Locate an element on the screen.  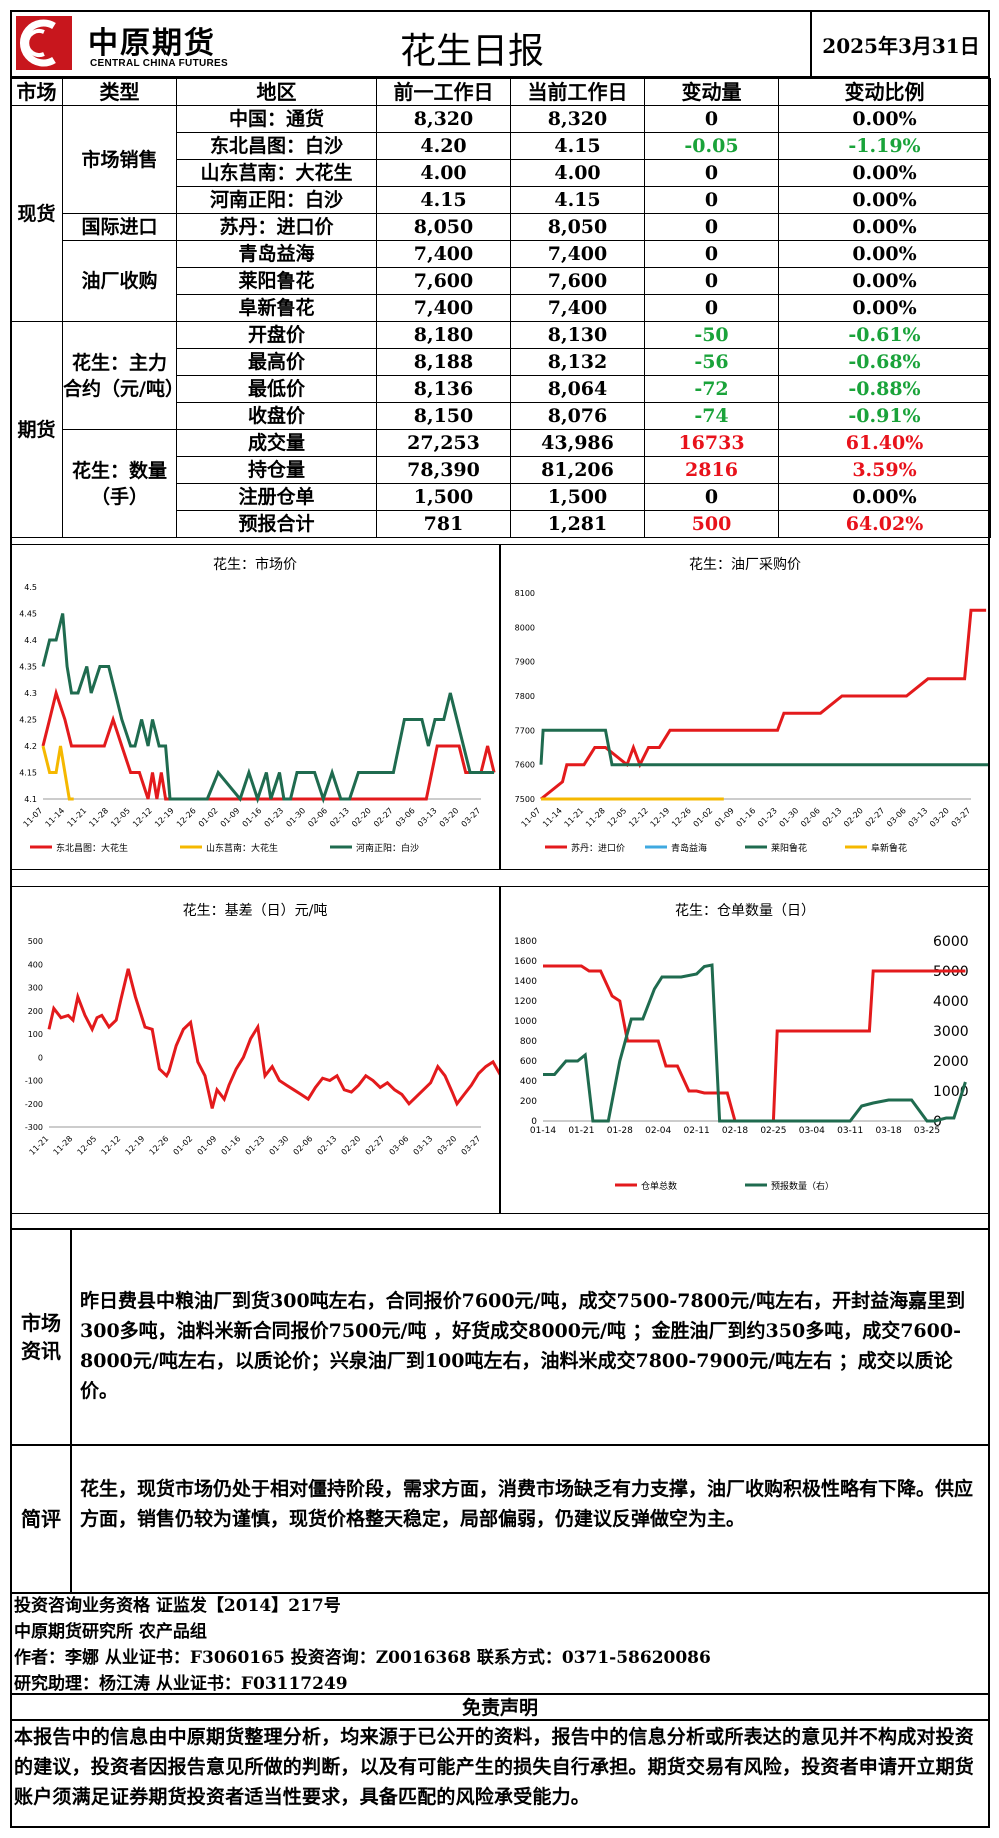
y-tick-label: 4.25 is located at coordinates (28, 720).